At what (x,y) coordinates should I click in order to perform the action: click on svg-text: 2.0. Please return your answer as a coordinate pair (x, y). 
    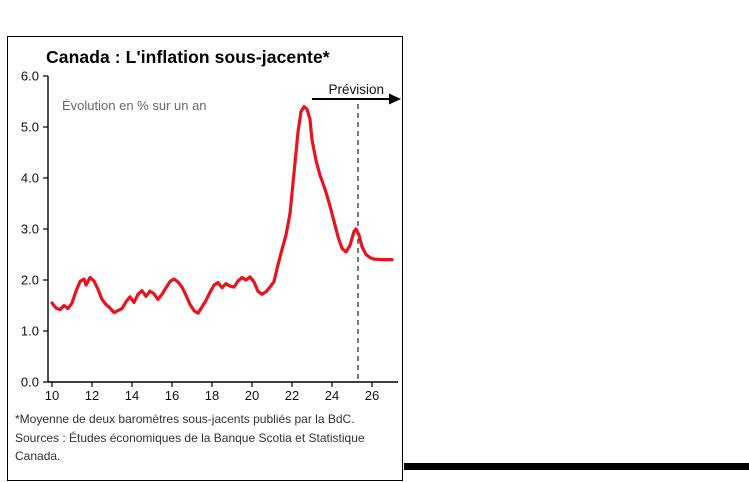
    Looking at the image, I should click on (30, 280).